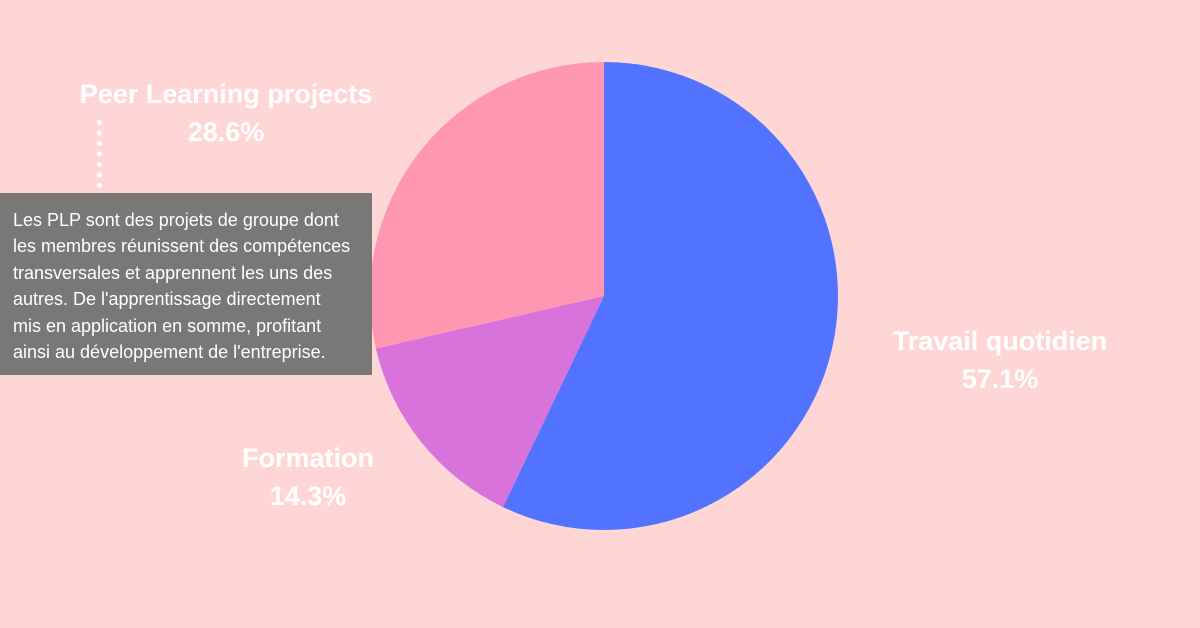 Image resolution: width=1200 pixels, height=628 pixels. Describe the element at coordinates (167, 299) in the screenshot. I see `callout-line: autres. De l'apprentissage directement` at that location.